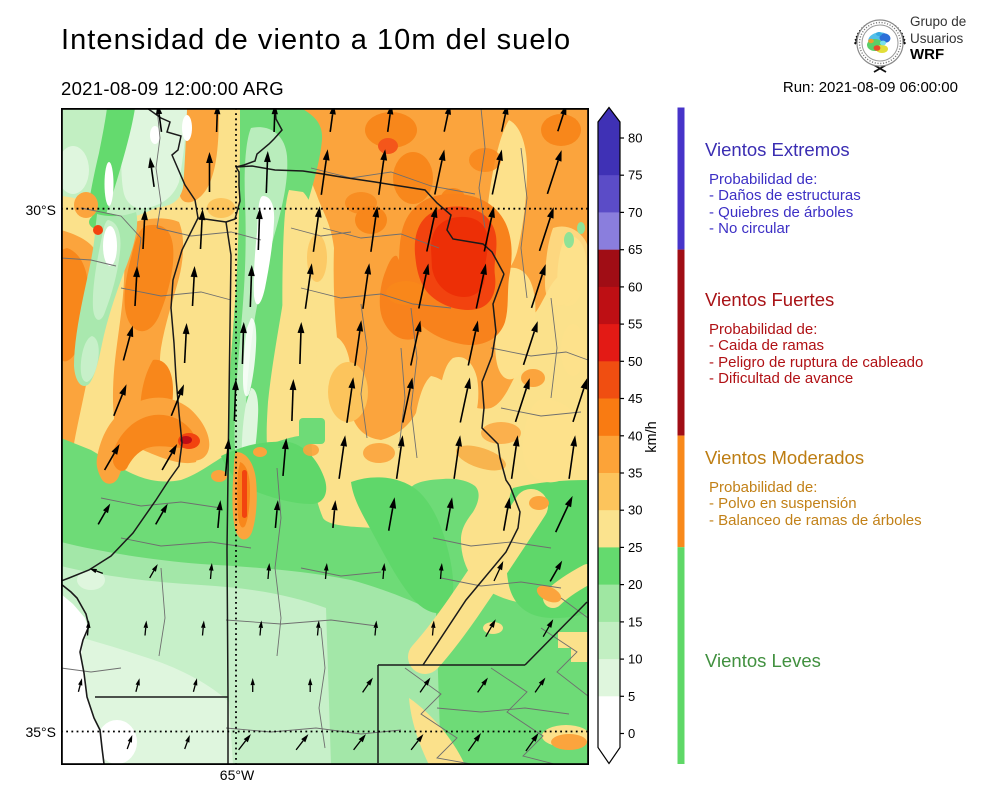 The height and width of the screenshot is (800, 1000). I want to click on svg-text: 80, so click(635, 138).